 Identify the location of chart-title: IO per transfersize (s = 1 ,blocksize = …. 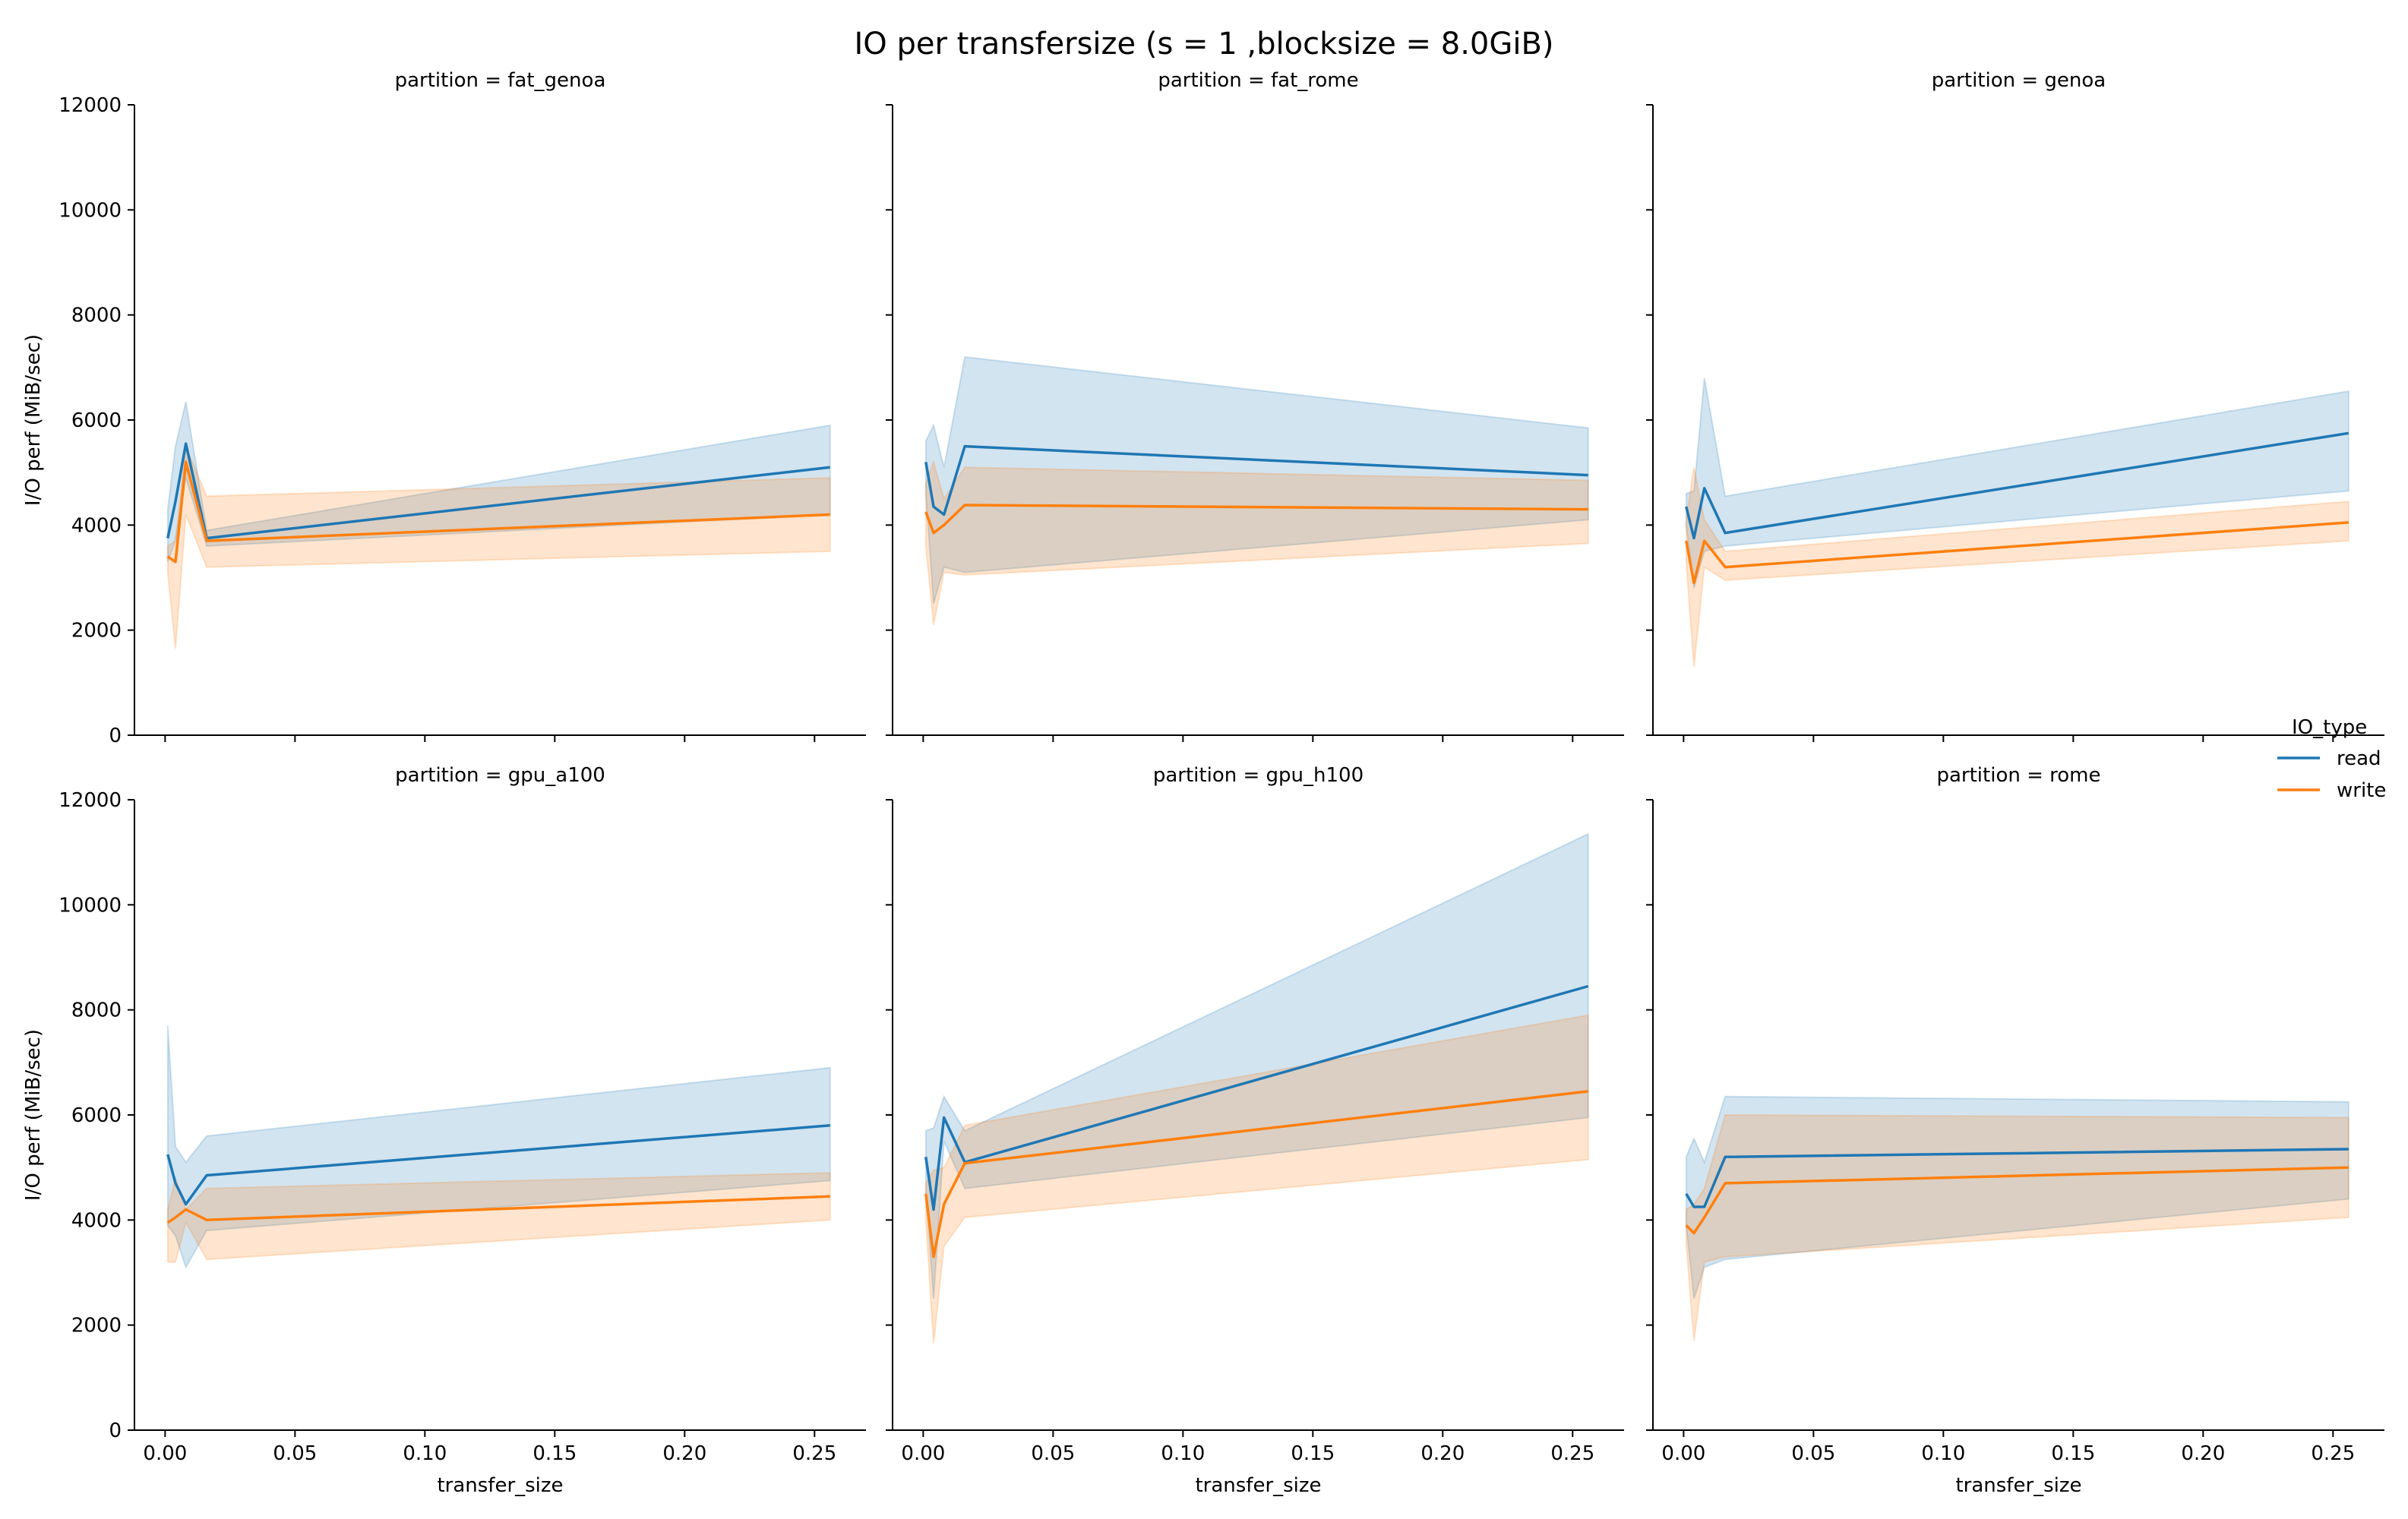
(1203, 44).